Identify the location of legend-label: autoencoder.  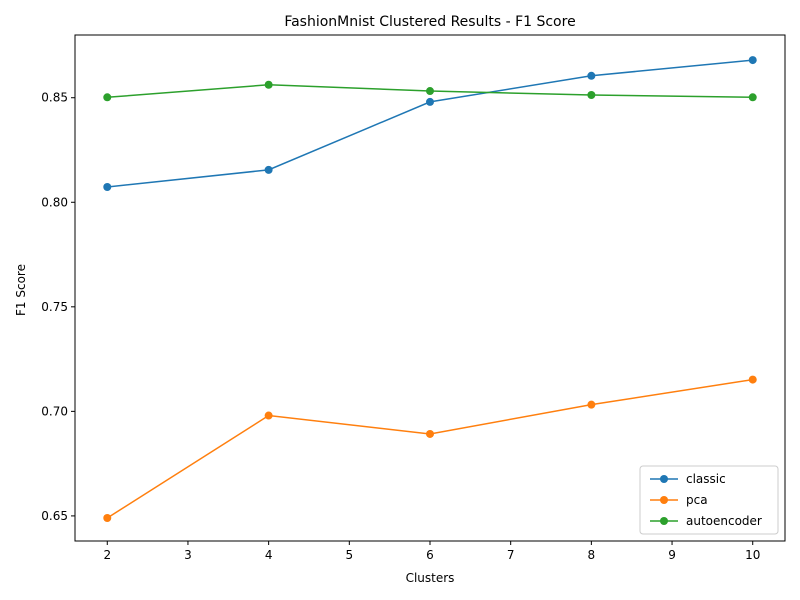
(724, 521).